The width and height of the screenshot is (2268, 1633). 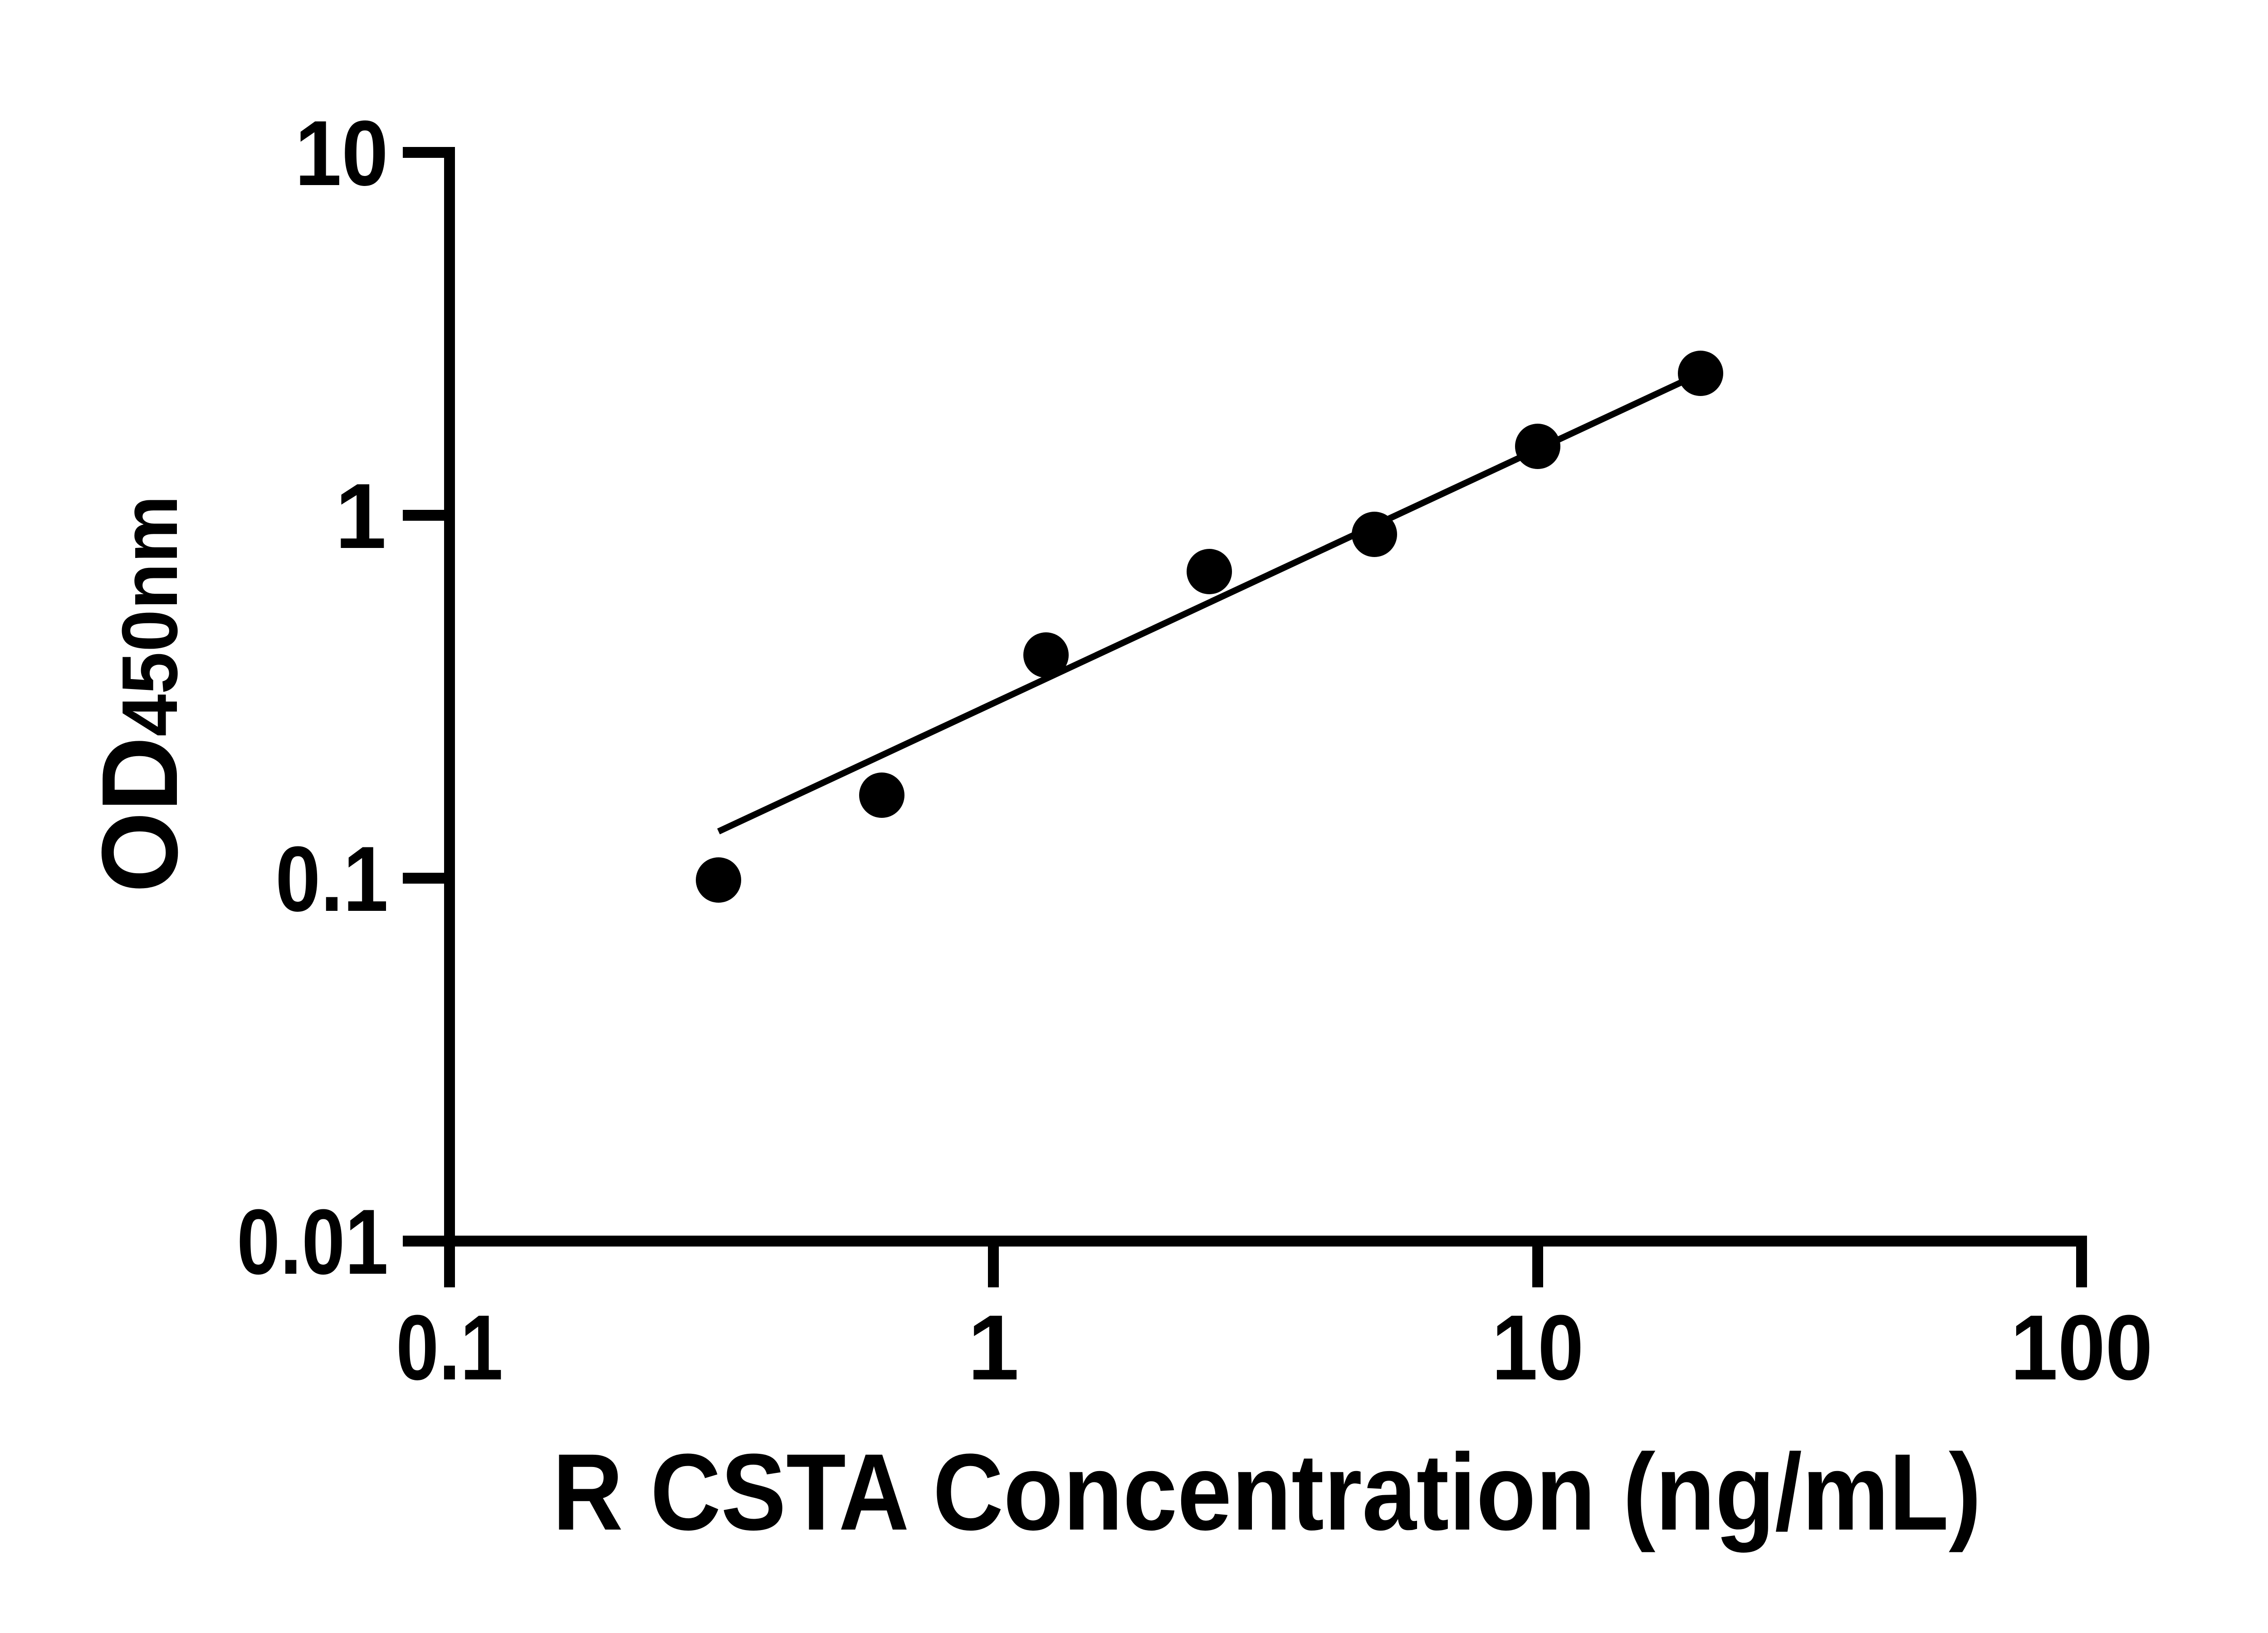 I want to click on svg-text: OD450nm, so click(x=140, y=694).